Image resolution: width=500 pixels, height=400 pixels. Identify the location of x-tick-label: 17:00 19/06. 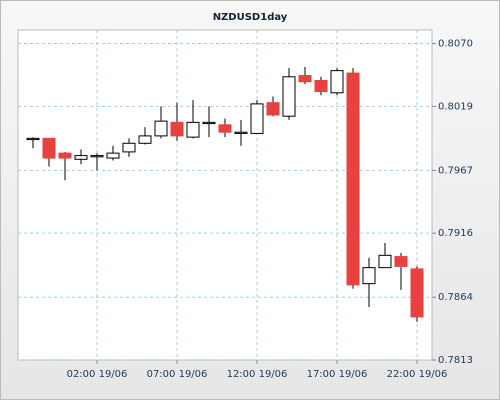
(337, 374).